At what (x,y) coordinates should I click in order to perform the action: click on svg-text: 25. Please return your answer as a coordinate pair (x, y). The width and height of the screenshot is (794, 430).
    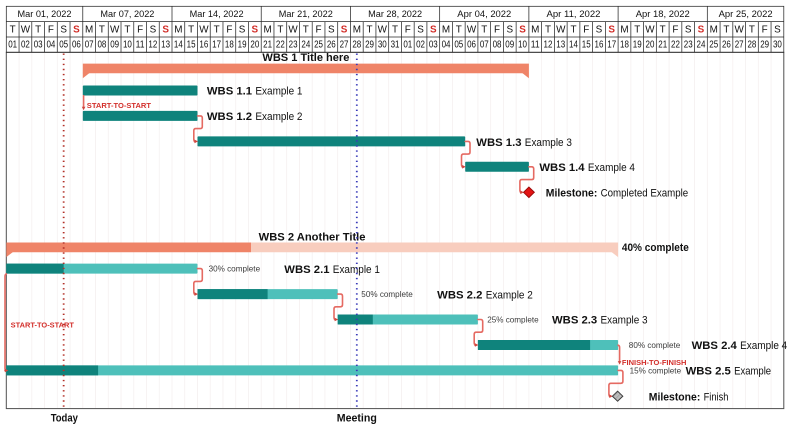
    Looking at the image, I should click on (318, 45).